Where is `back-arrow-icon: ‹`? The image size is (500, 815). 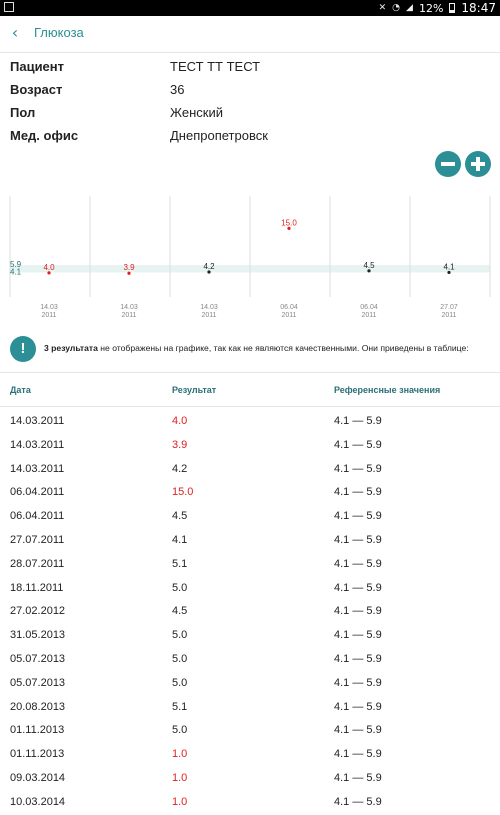 back-arrow-icon: ‹ is located at coordinates (15, 32).